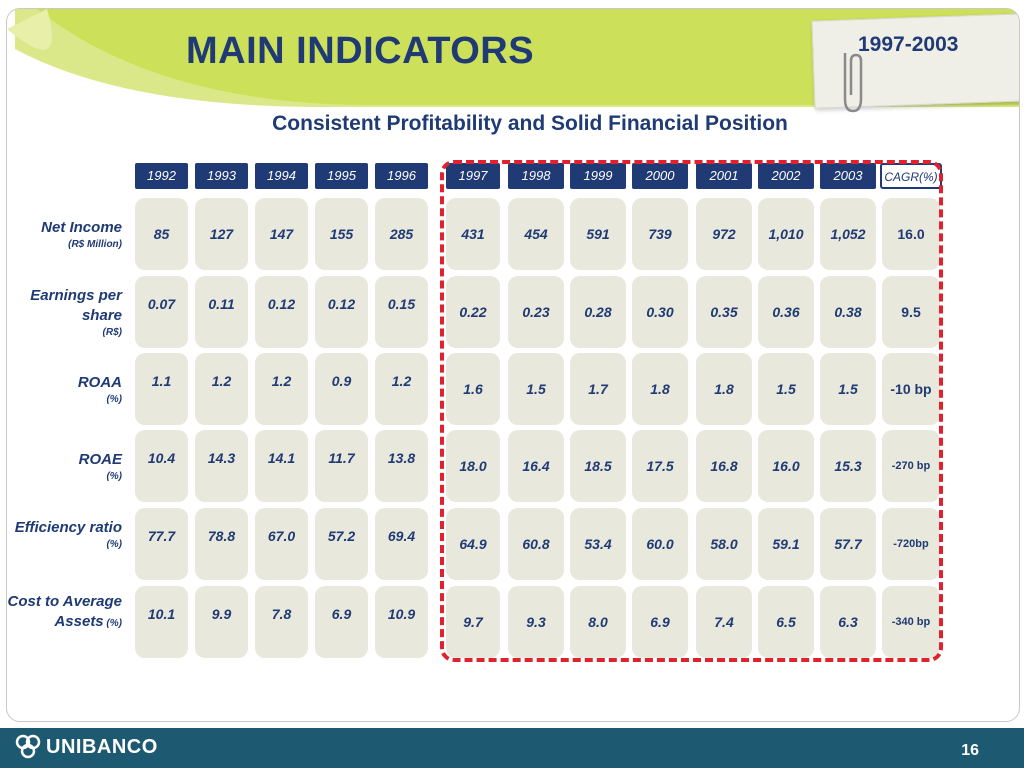 This screenshot has width=1024, height=768. What do you see at coordinates (724, 622) in the screenshot?
I see `value-cell: 7.4` at bounding box center [724, 622].